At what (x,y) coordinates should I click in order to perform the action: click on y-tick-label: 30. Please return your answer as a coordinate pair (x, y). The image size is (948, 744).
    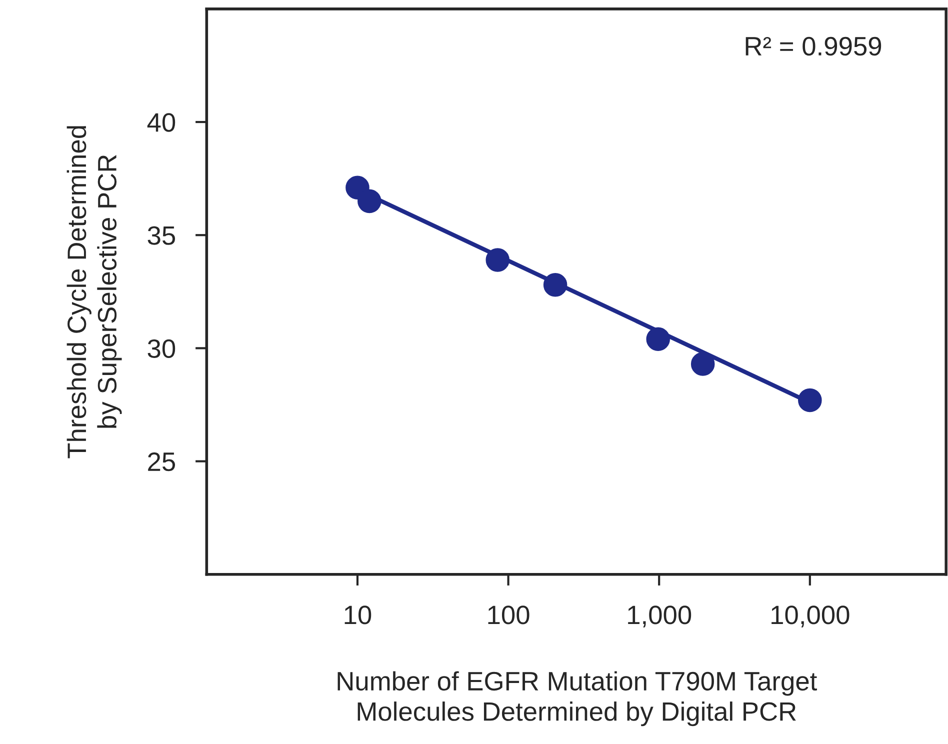
    Looking at the image, I should click on (162, 348).